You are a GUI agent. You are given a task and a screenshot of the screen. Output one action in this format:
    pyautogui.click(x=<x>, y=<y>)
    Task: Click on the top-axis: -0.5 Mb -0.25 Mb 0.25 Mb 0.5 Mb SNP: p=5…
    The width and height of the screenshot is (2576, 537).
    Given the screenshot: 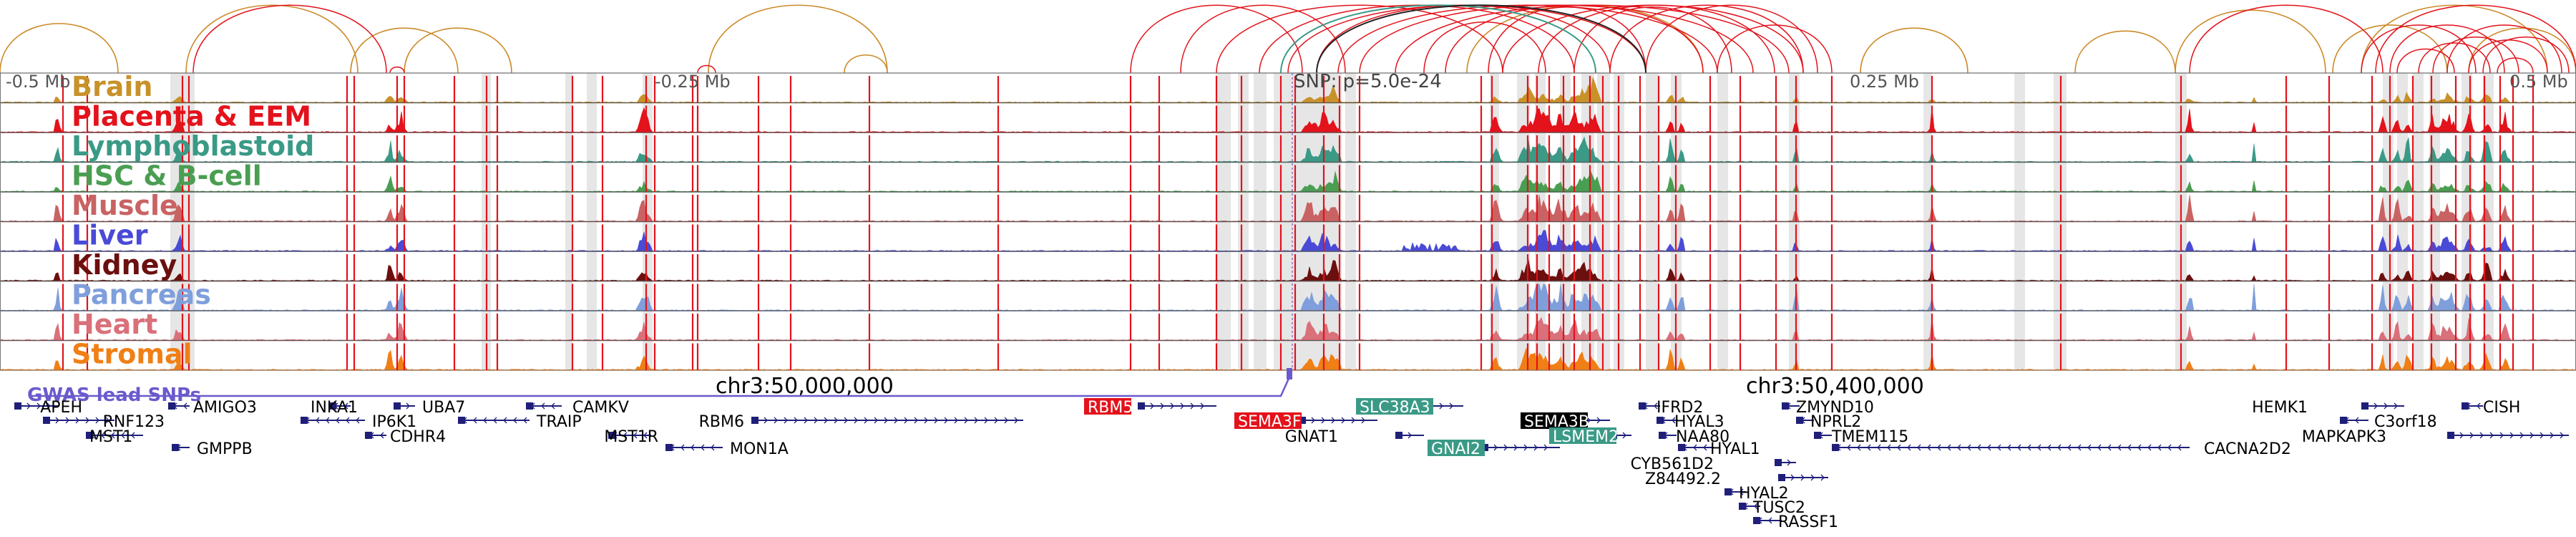 What is the action you would take?
    pyautogui.click(x=1287, y=81)
    